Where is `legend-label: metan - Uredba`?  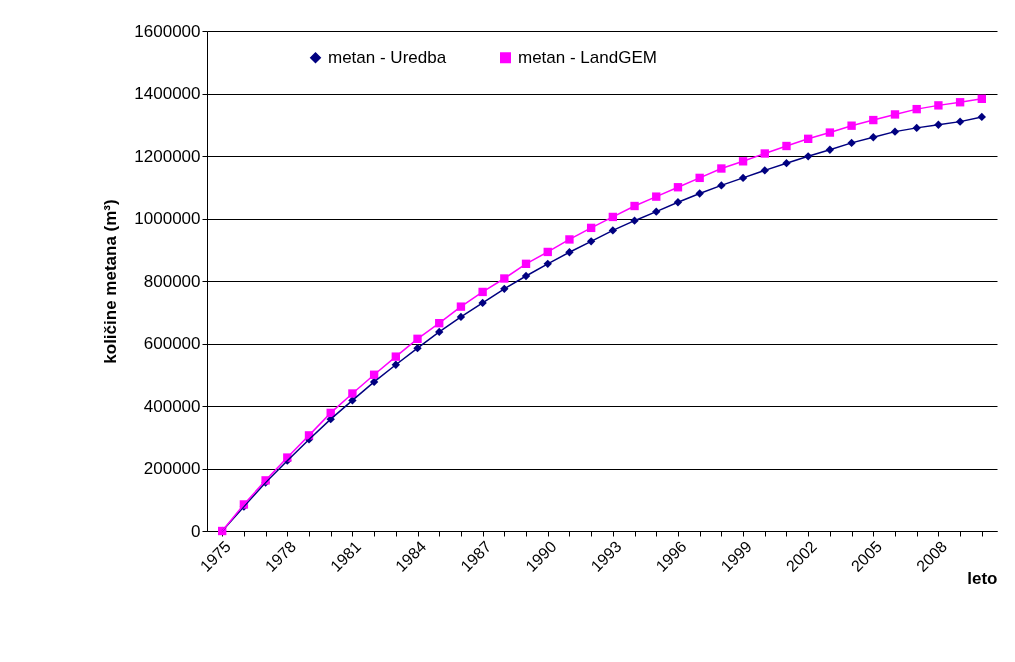 legend-label: metan - Uredba is located at coordinates (387, 57).